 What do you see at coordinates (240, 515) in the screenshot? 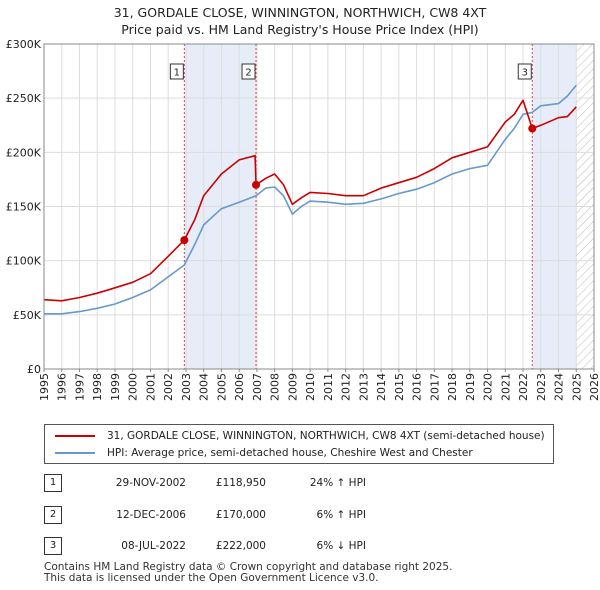
I see `sale-price: £170,000` at bounding box center [240, 515].